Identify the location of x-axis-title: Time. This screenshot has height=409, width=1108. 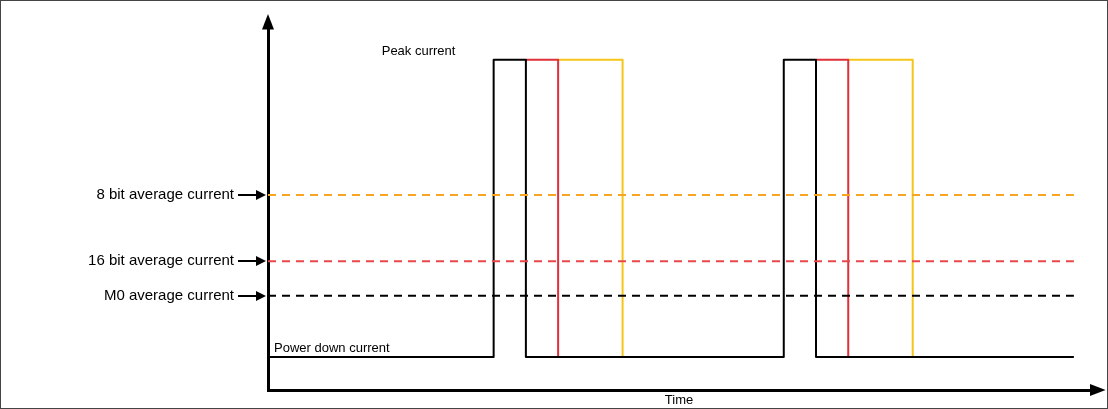
(679, 400).